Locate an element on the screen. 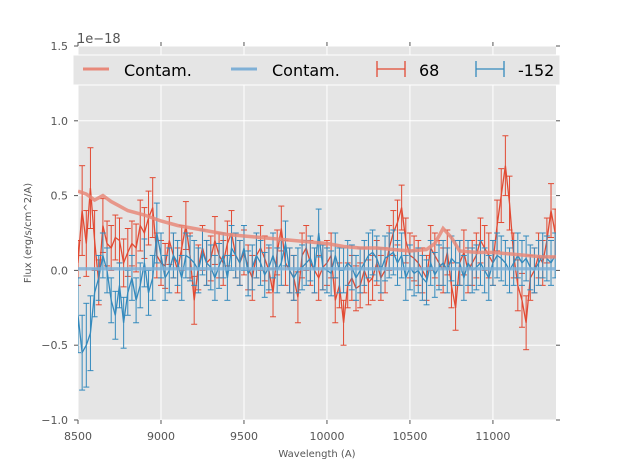 Image resolution: width=617 pixels, height=467 pixels. legend-label-contam-blue: Contam. is located at coordinates (306, 70).